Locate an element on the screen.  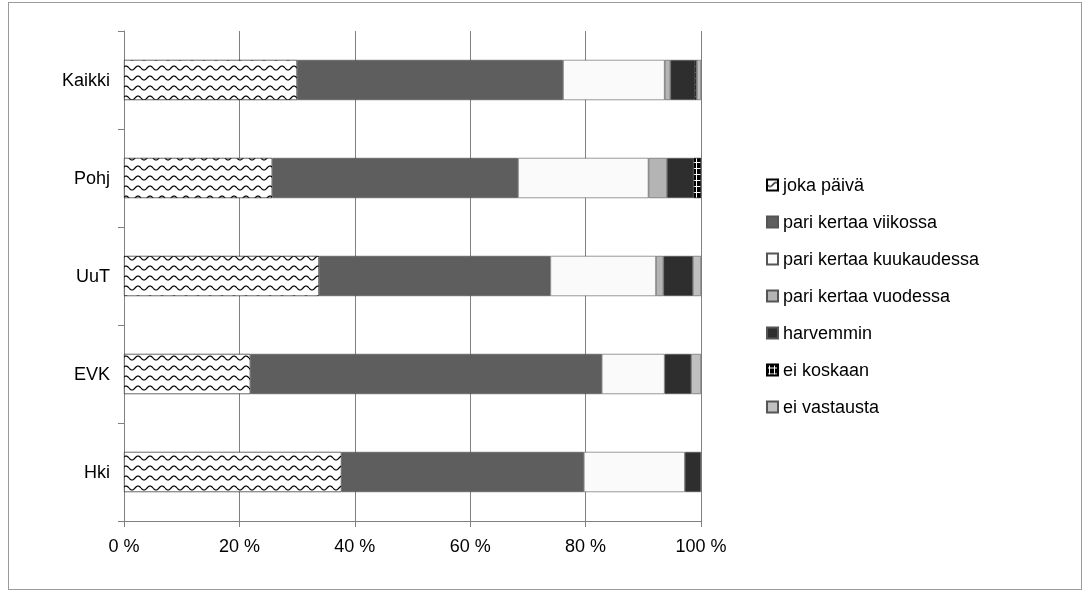
x-tick-label: 80 % is located at coordinates (586, 546).